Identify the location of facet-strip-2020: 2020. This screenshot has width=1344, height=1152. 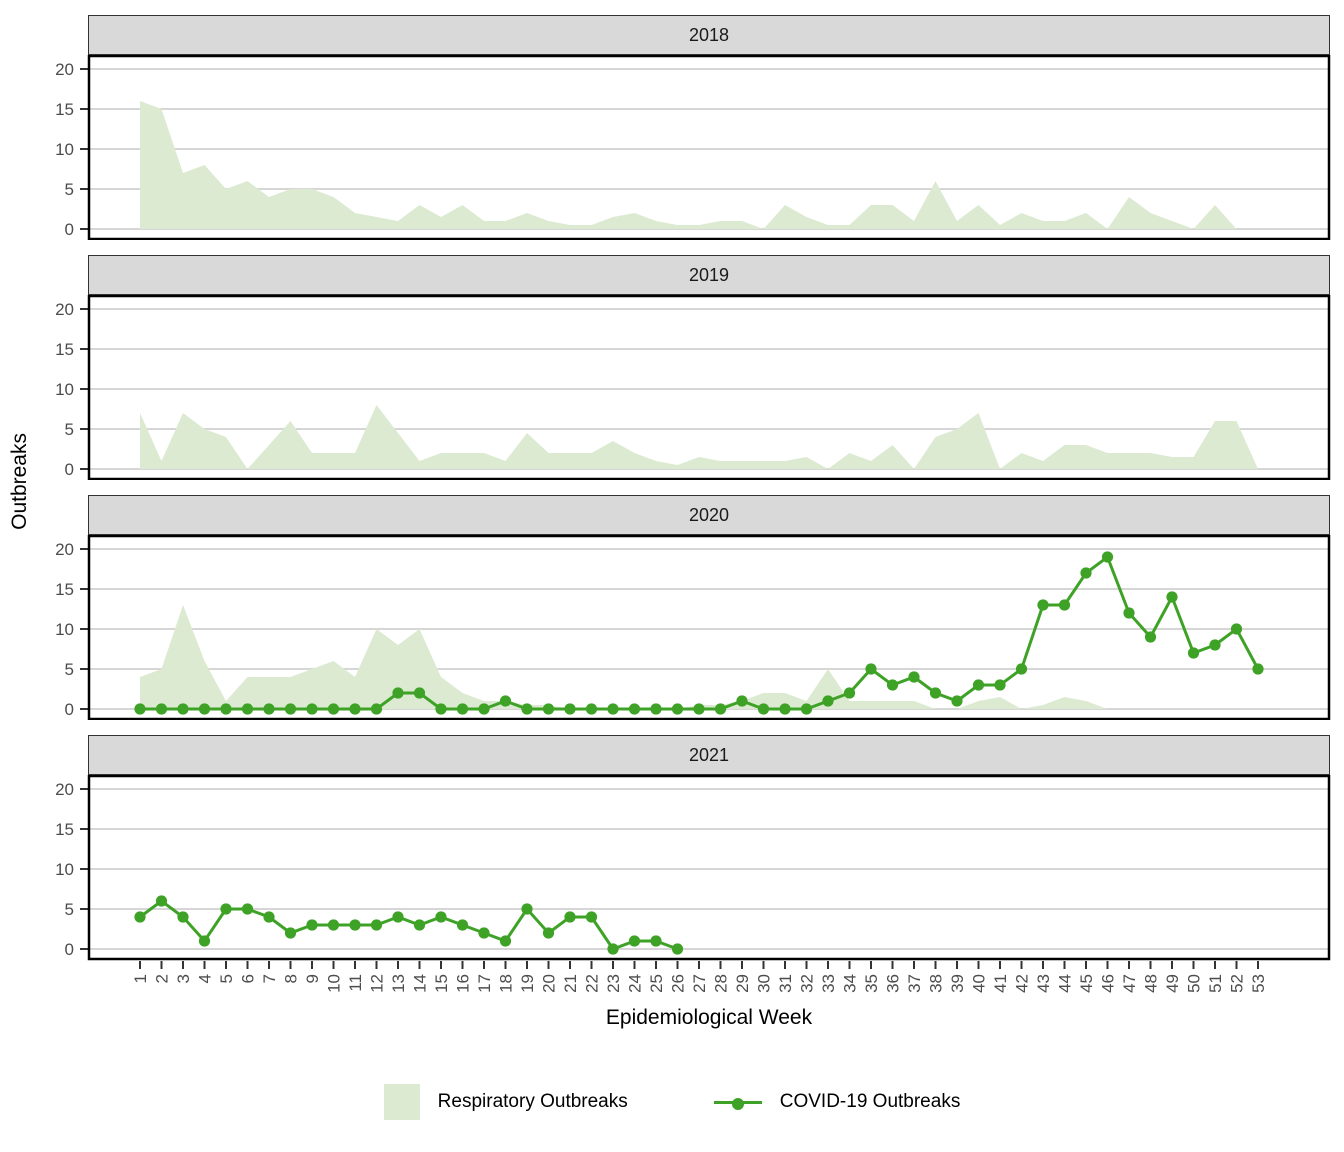
(709, 515).